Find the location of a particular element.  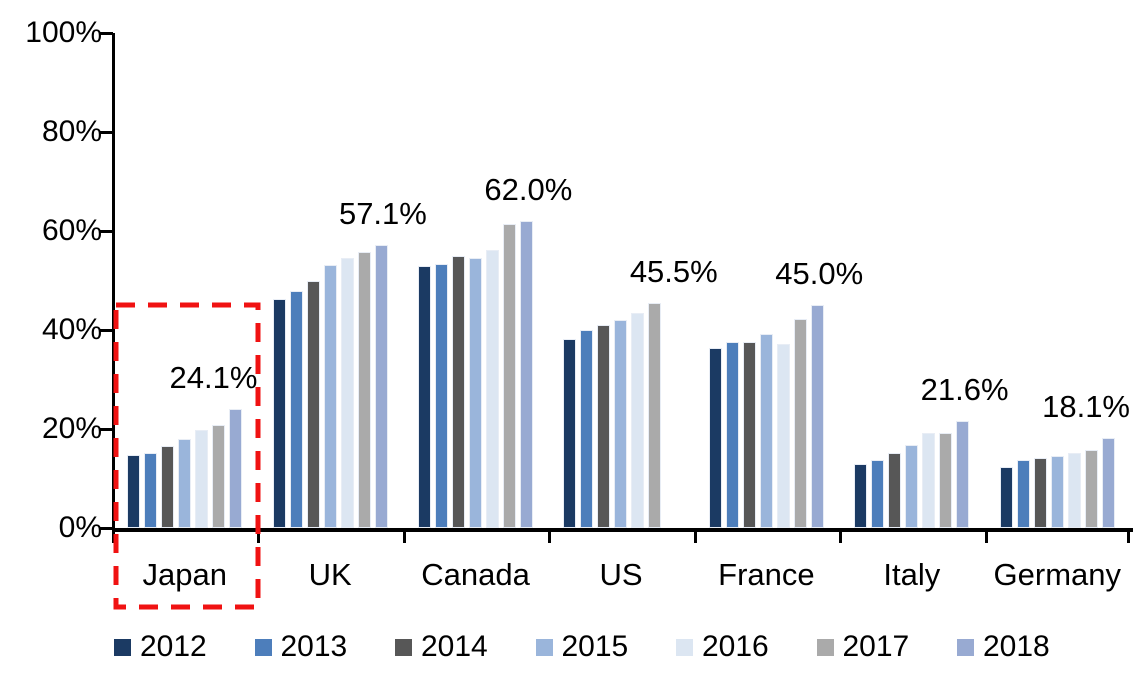

legend-item-2013: 2013 is located at coordinates (301, 647).